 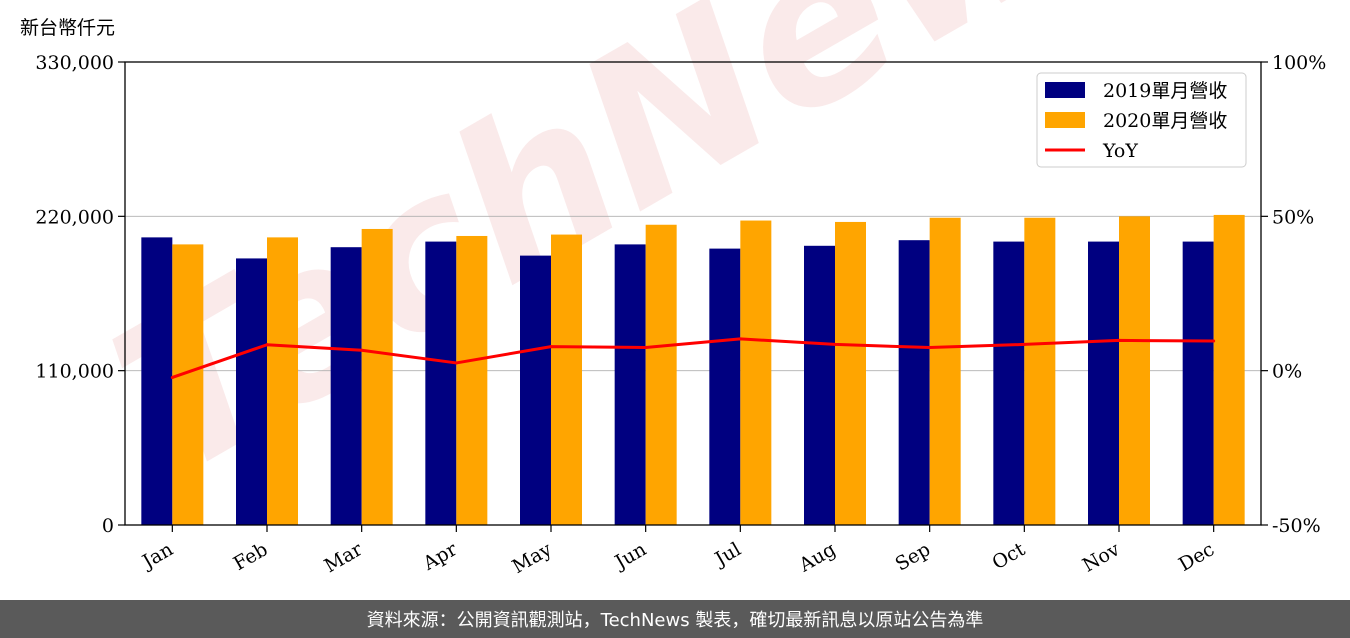 I want to click on bar-2020-may, so click(x=566, y=379).